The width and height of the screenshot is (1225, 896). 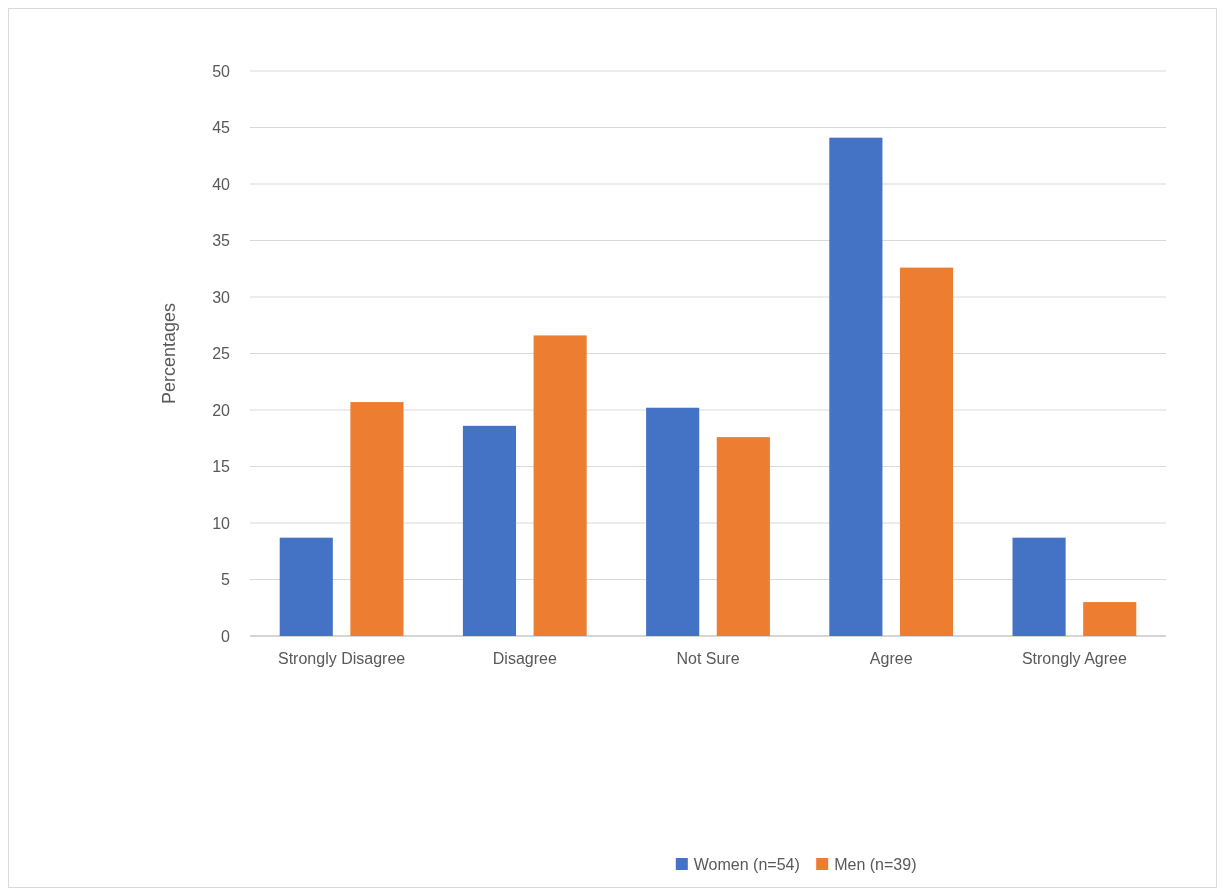 I want to click on y-tick-label: 30, so click(x=221, y=297).